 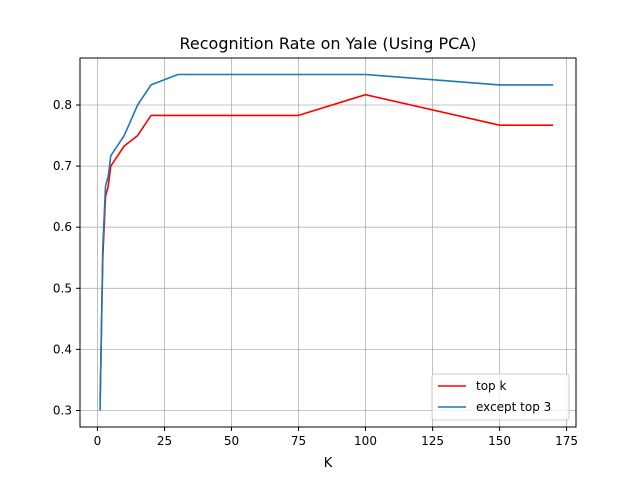 I want to click on x-axis-label: K, so click(x=328, y=463).